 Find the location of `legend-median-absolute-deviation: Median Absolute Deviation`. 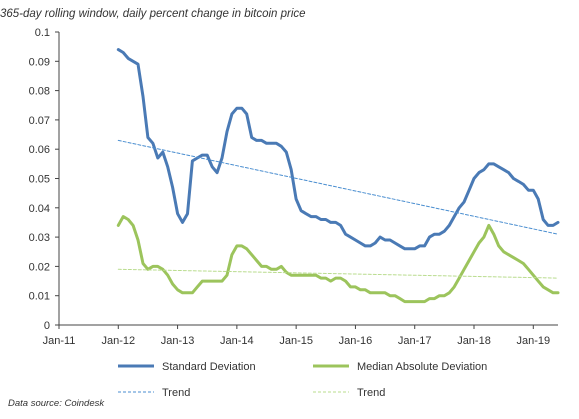

legend-median-absolute-deviation: Median Absolute Deviation is located at coordinates (400, 367).